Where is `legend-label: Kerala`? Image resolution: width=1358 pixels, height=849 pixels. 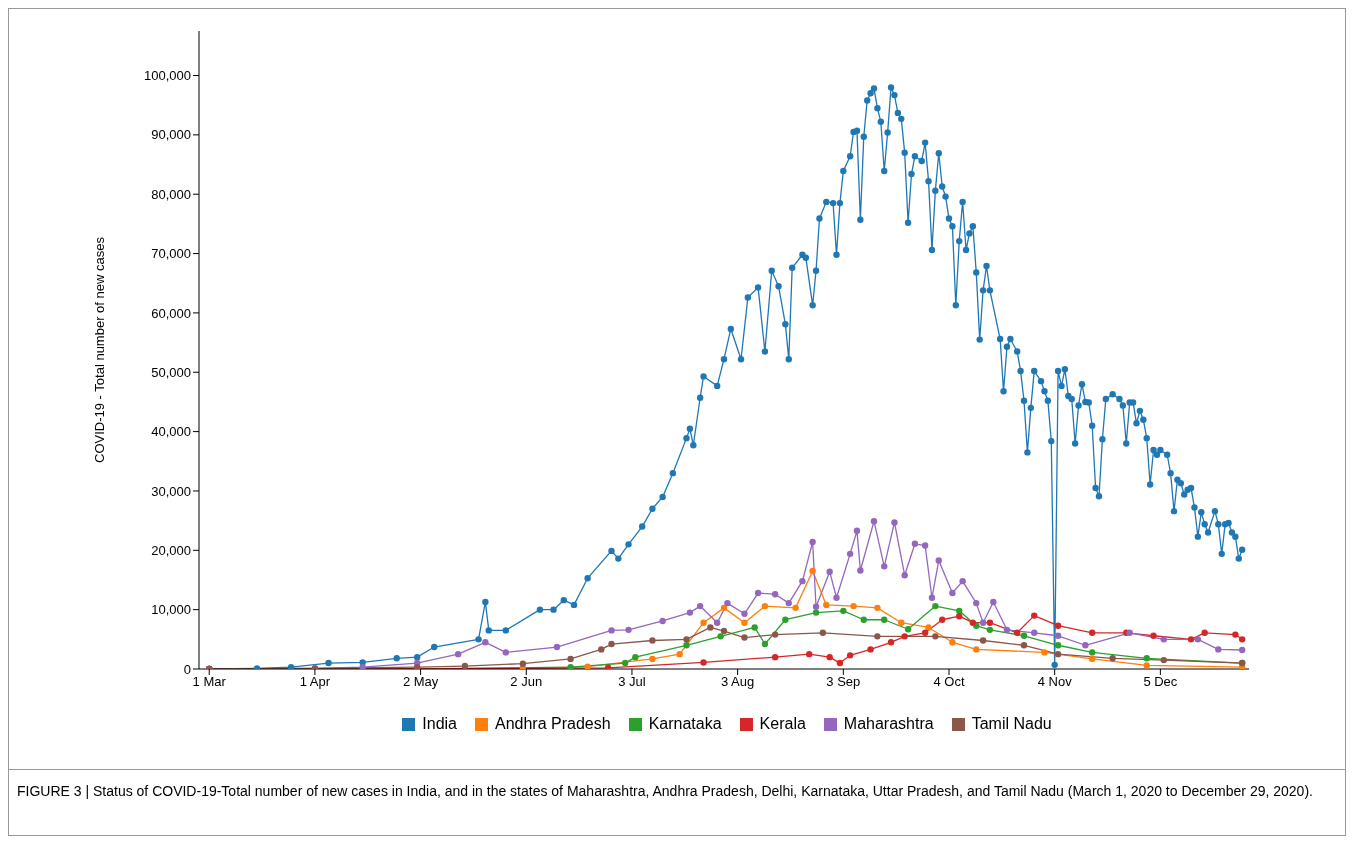
legend-label: Kerala is located at coordinates (782, 724).